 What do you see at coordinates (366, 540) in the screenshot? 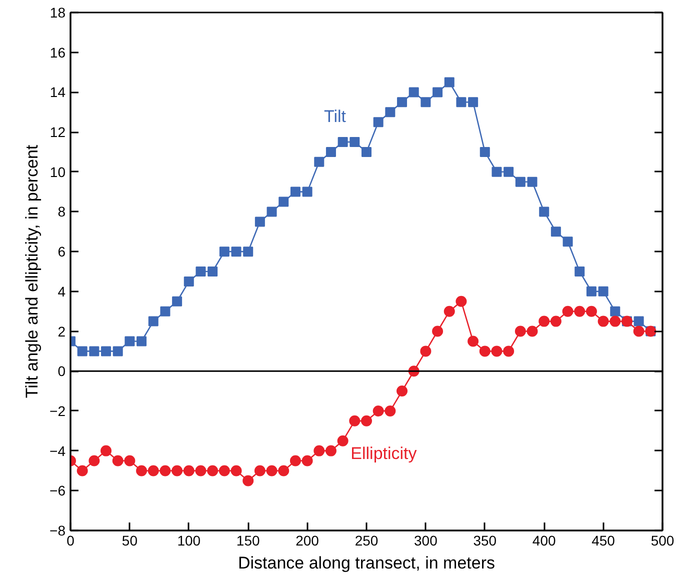
I see `x-tick-label: 250` at bounding box center [366, 540].